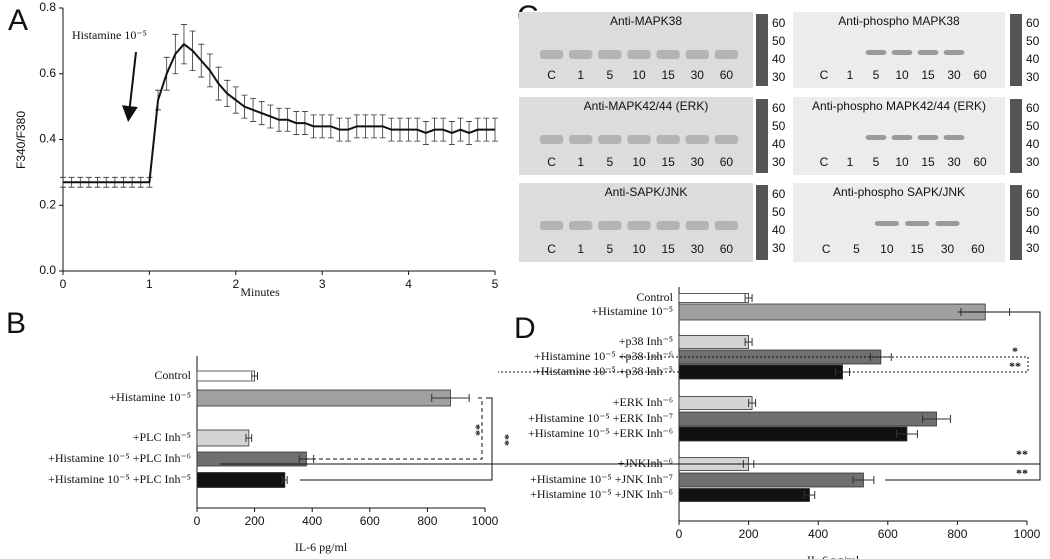 The height and width of the screenshot is (559, 1050). What do you see at coordinates (899, 222) in the screenshot?
I see `blot` at bounding box center [899, 222].